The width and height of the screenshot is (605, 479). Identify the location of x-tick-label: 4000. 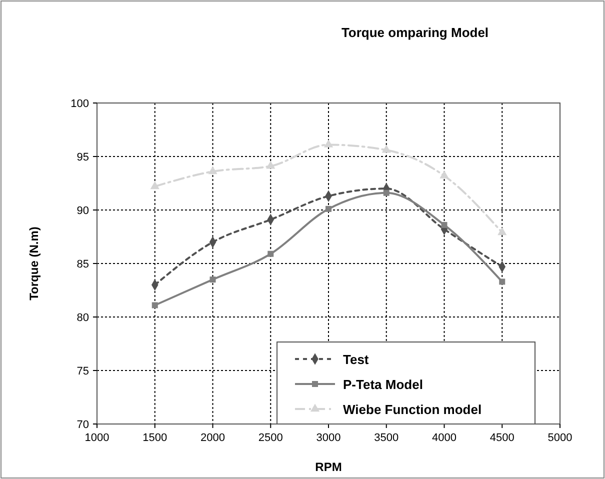
(444, 438).